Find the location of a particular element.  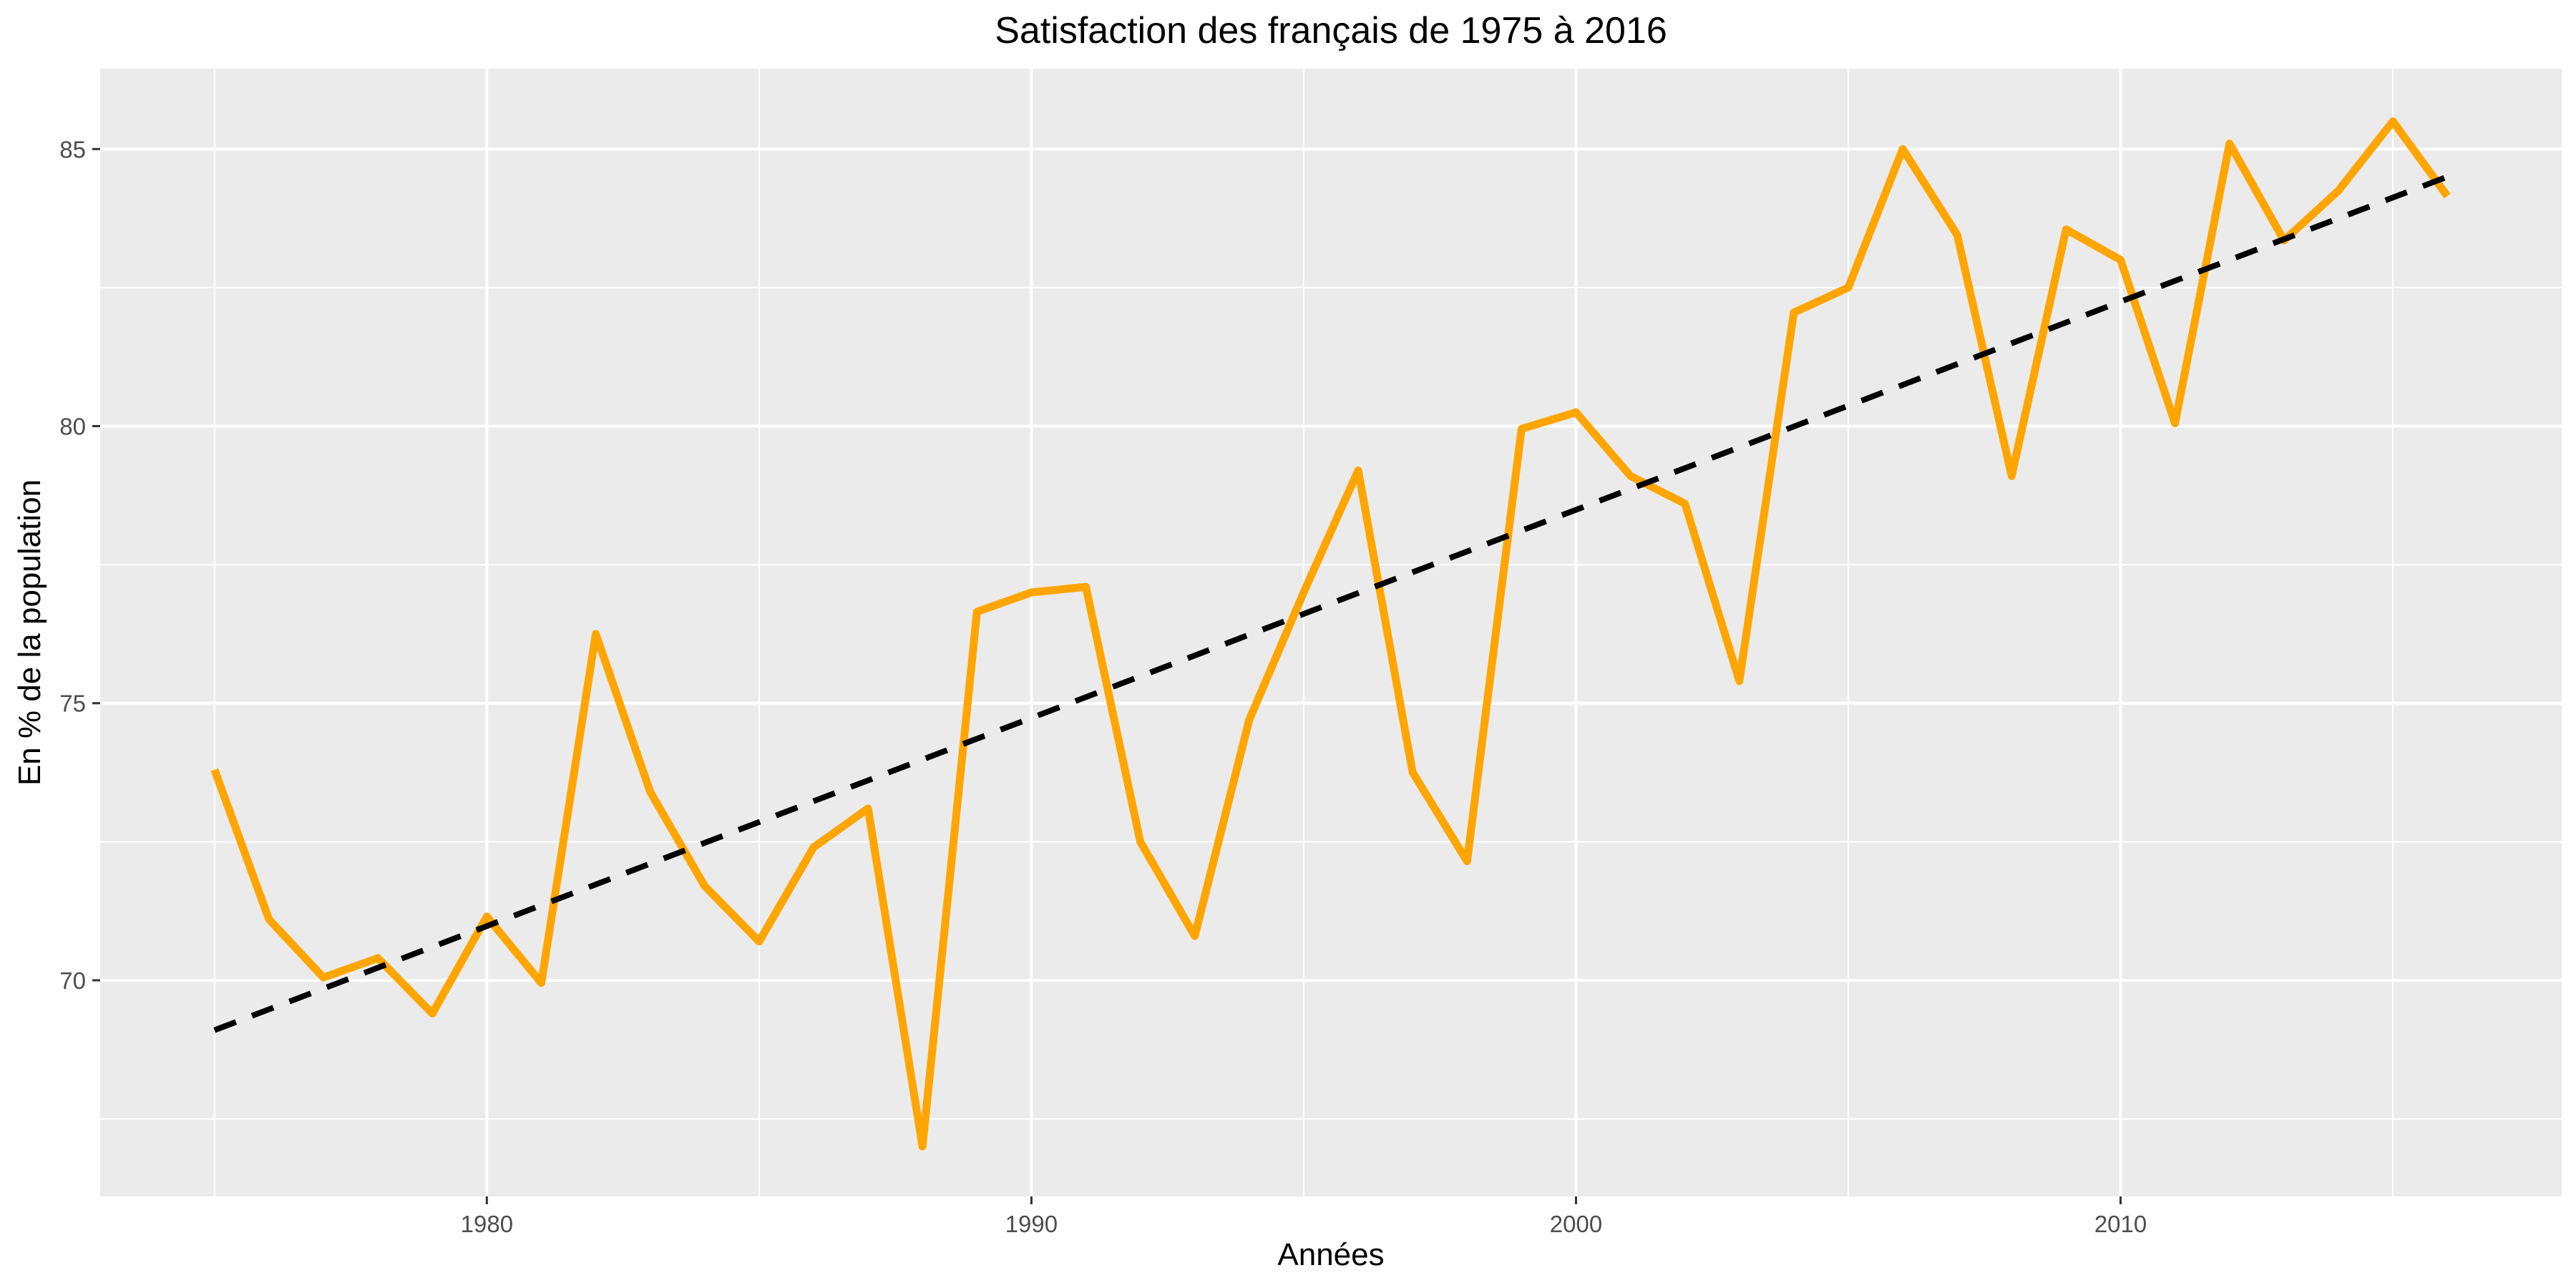

y-axis: 70 75 80 85 is located at coordinates (79, 565).